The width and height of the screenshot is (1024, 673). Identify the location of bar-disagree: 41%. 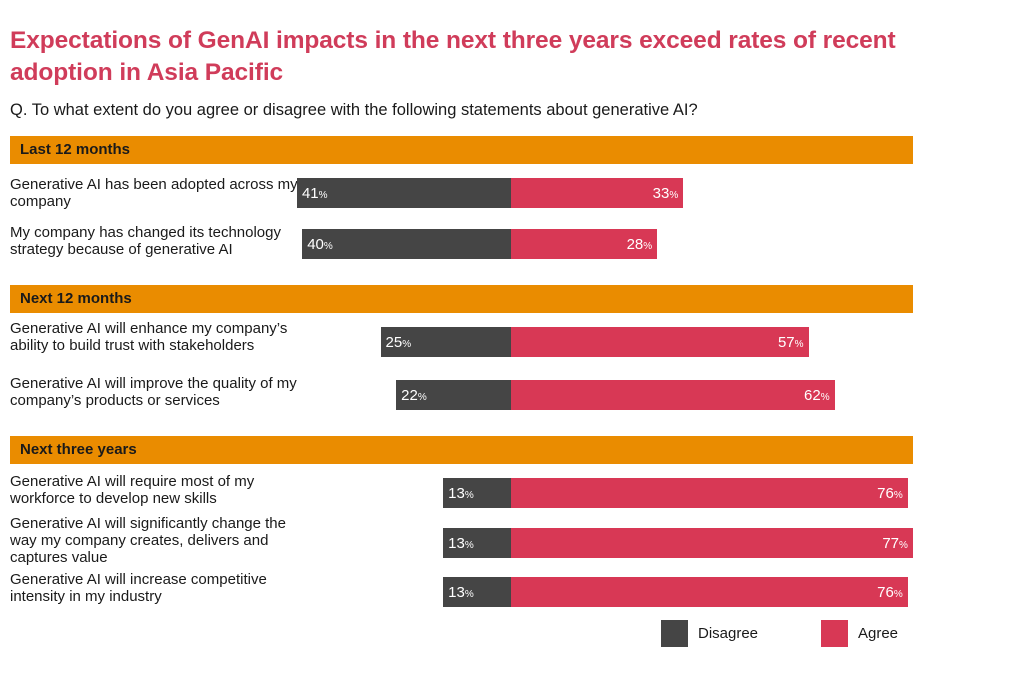
(403, 193).